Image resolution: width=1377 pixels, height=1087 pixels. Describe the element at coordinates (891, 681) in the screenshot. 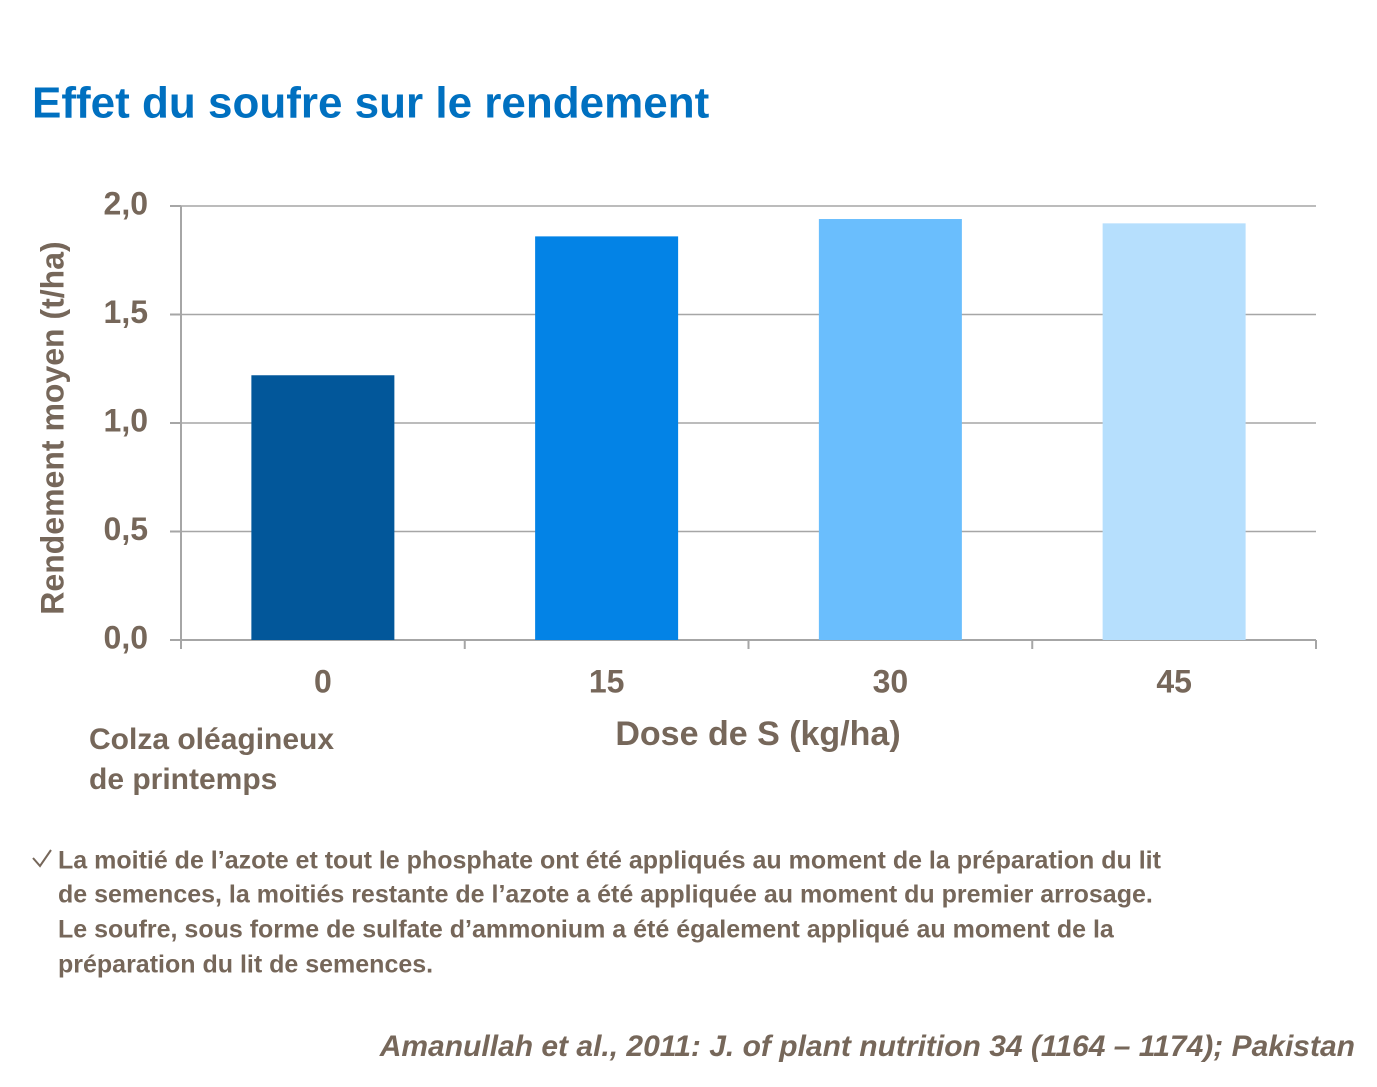

I see `x-tick-label: 30` at that location.